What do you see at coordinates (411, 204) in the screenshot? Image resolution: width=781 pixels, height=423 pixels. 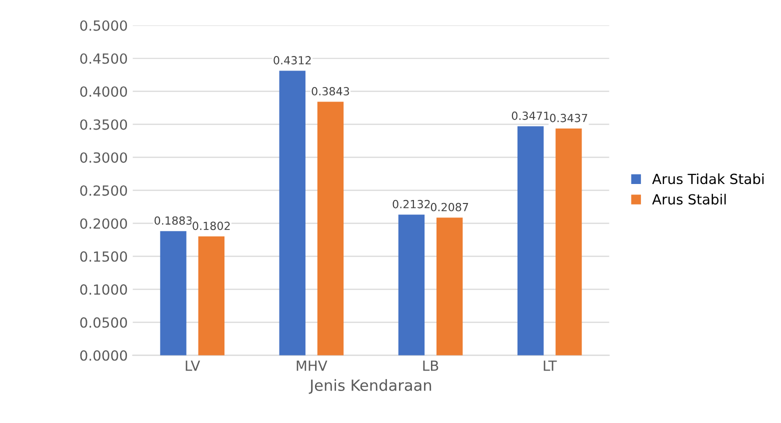 I see `data-label: 0.2132` at bounding box center [411, 204].